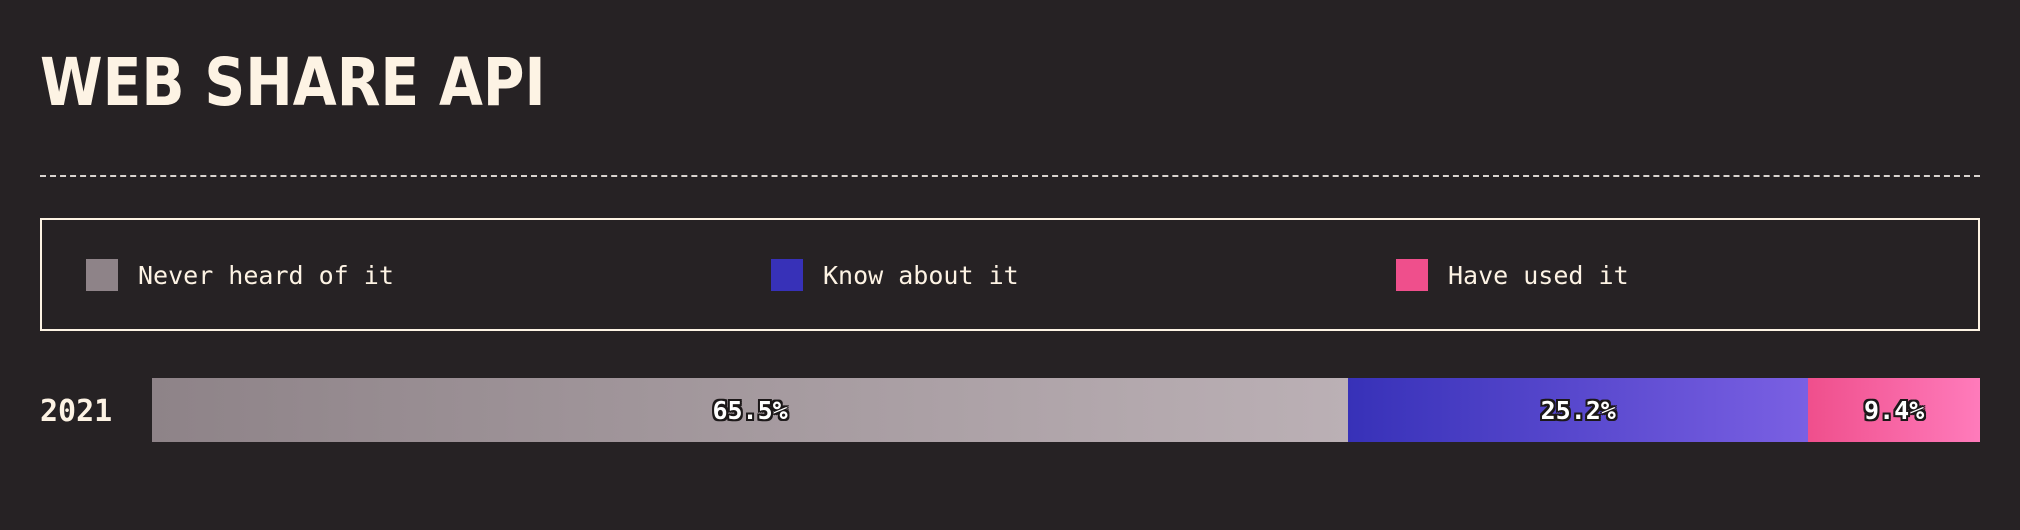  Describe the element at coordinates (921, 275) in the screenshot. I see `legend-label-know-about: Know about it` at that location.